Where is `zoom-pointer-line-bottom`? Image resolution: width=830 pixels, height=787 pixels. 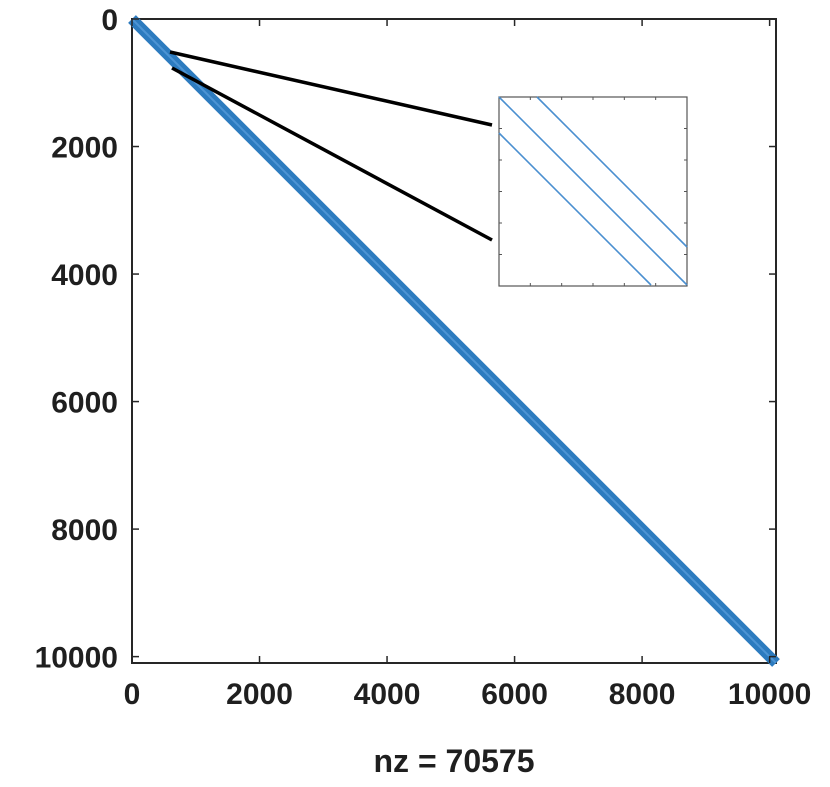
zoom-pointer-line-bottom is located at coordinates (332, 154).